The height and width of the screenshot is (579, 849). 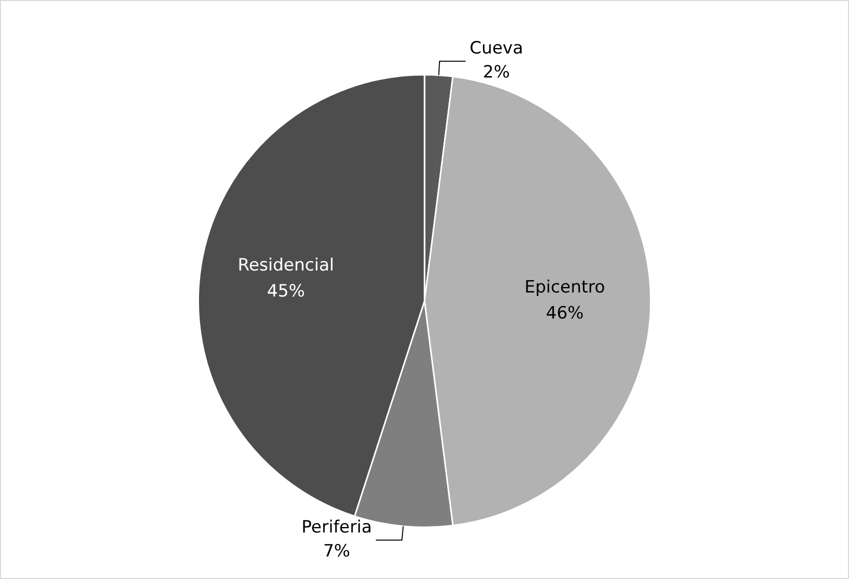 I want to click on data-label: 2%, so click(x=496, y=72).